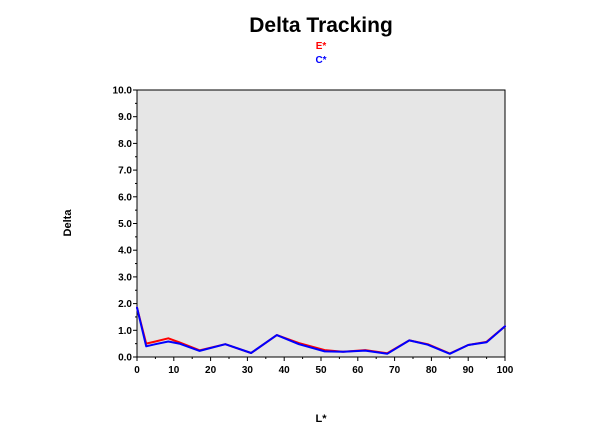 This screenshot has width=600, height=425. Describe the element at coordinates (125, 251) in the screenshot. I see `y-tick-label: 4.0` at that location.